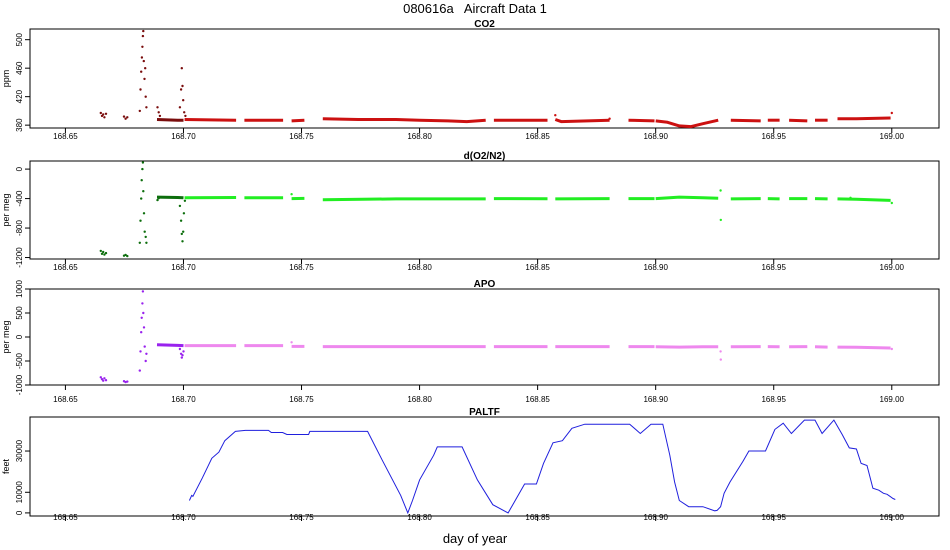  I want to click on y-tick-label: 420, so click(19, 96).